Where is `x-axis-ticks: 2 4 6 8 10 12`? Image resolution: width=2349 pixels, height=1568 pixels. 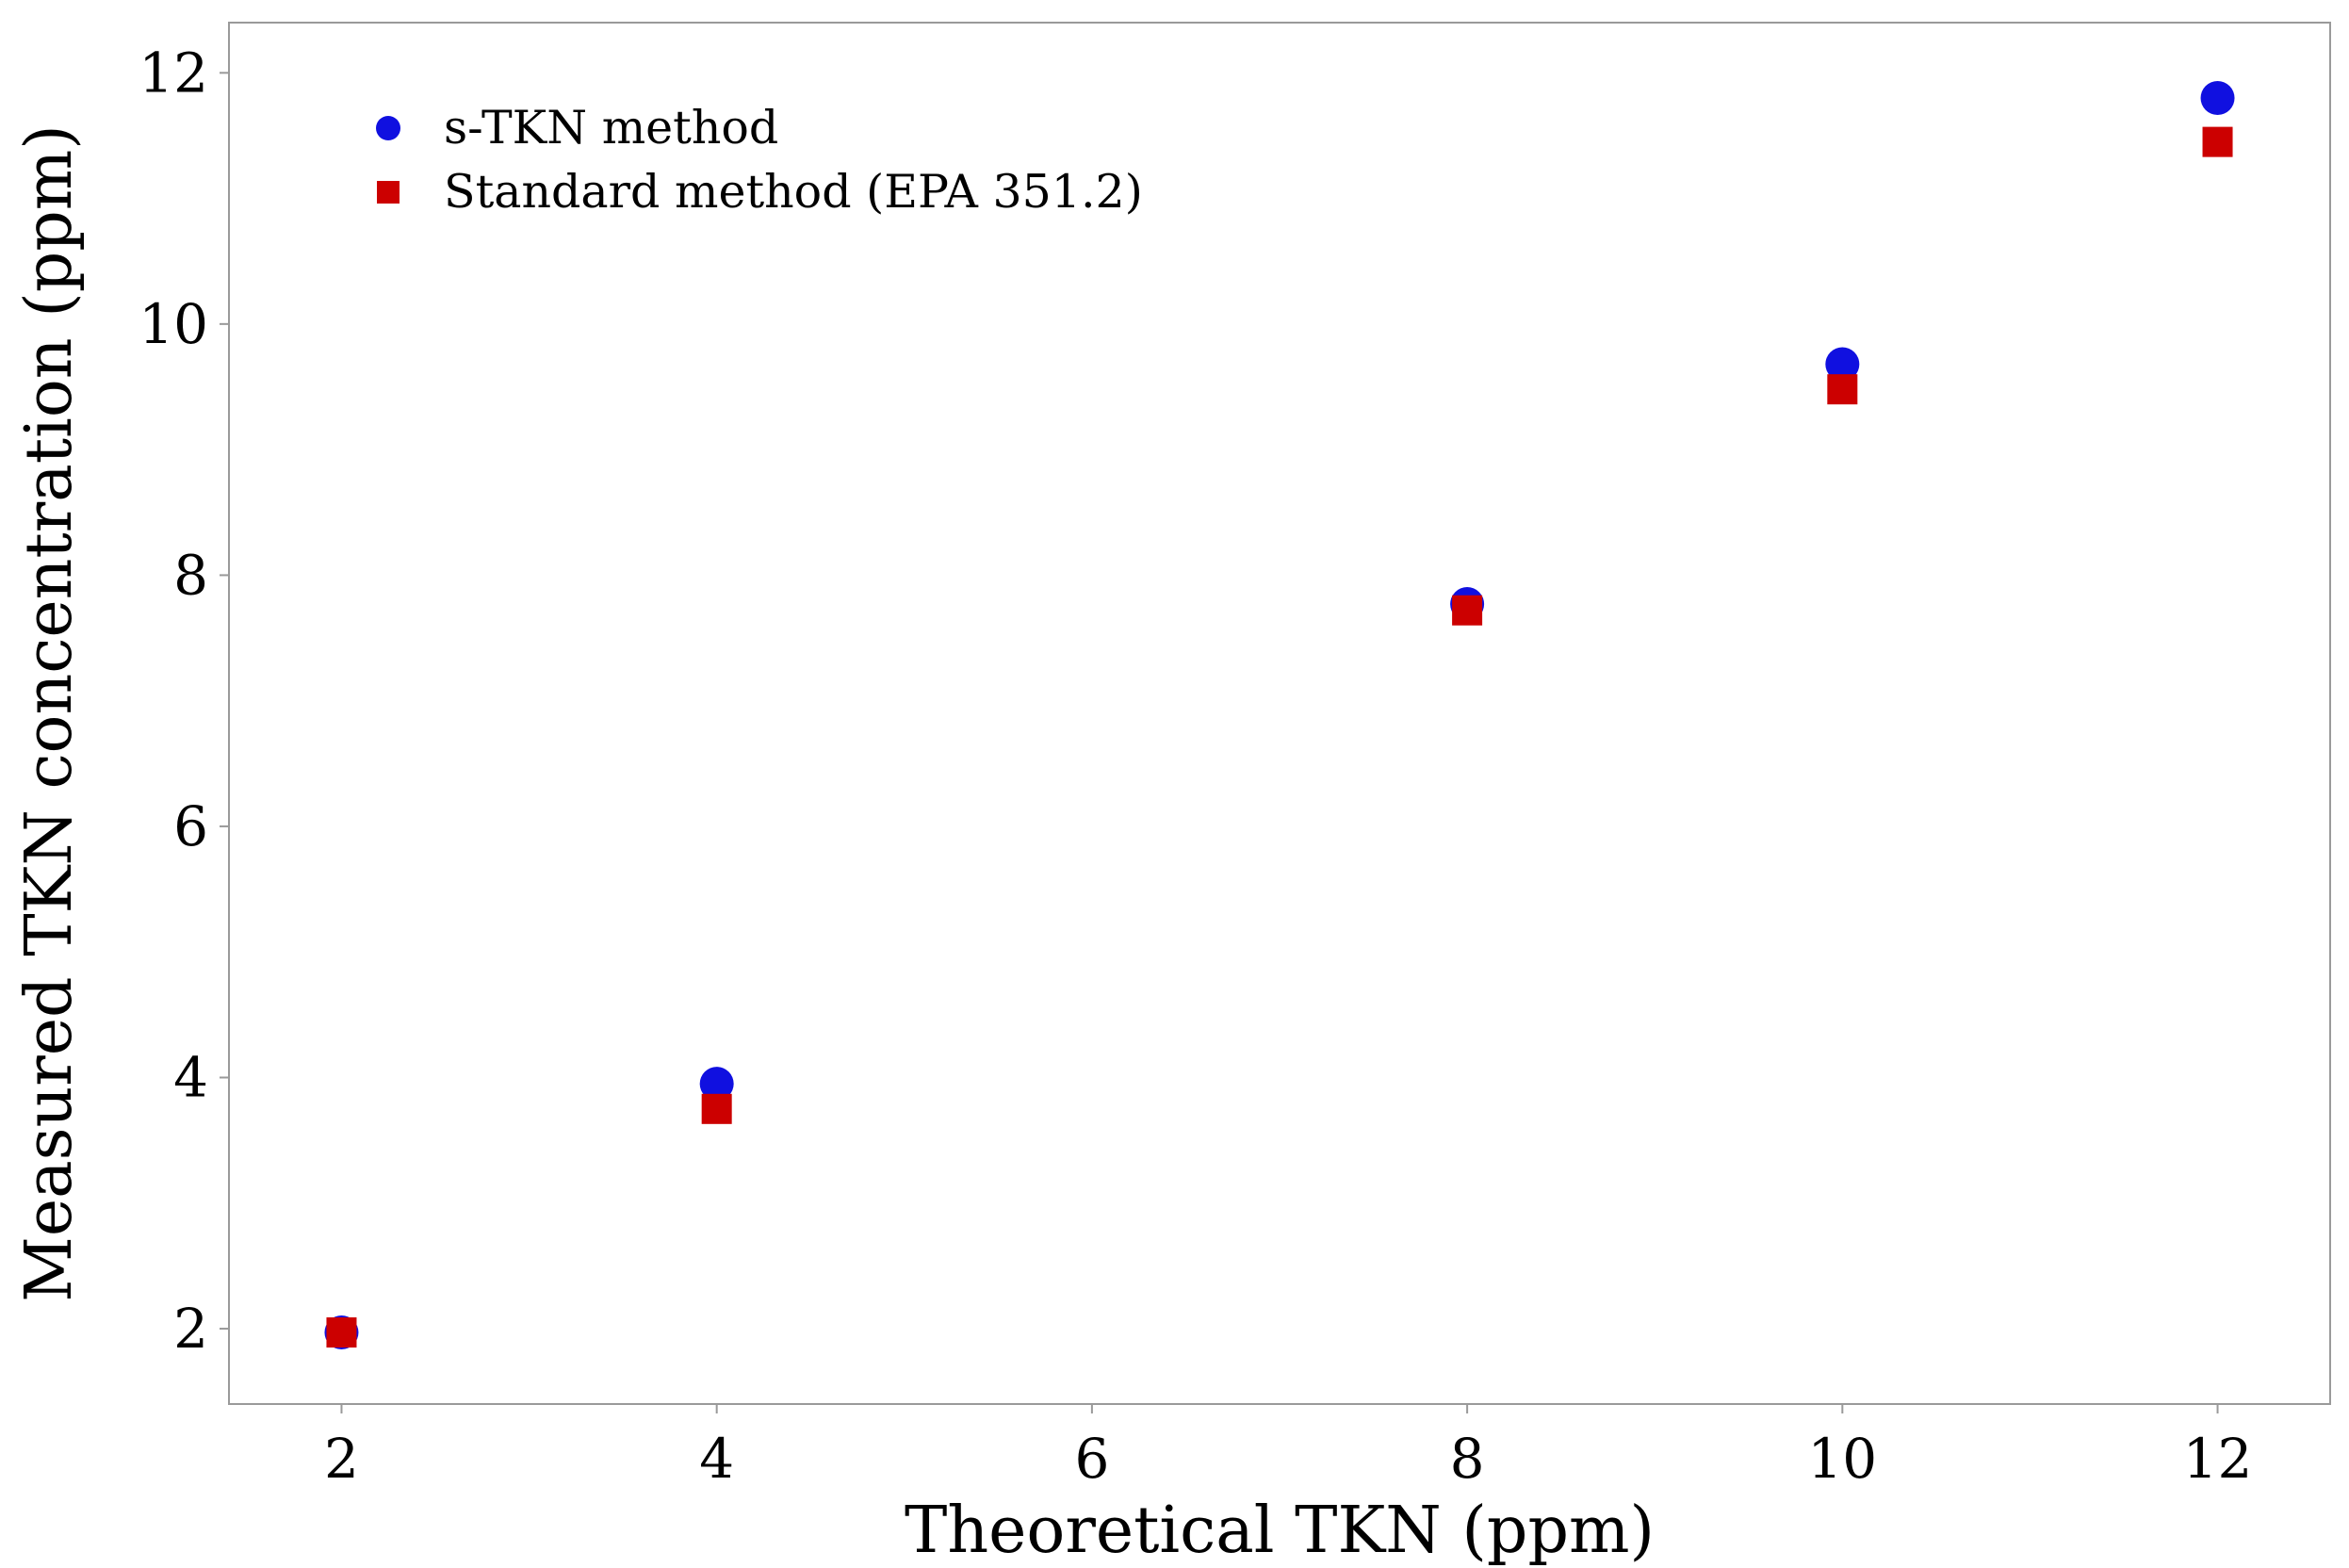 x-axis-ticks: 2 4 6 8 10 12 is located at coordinates (1288, 1448).